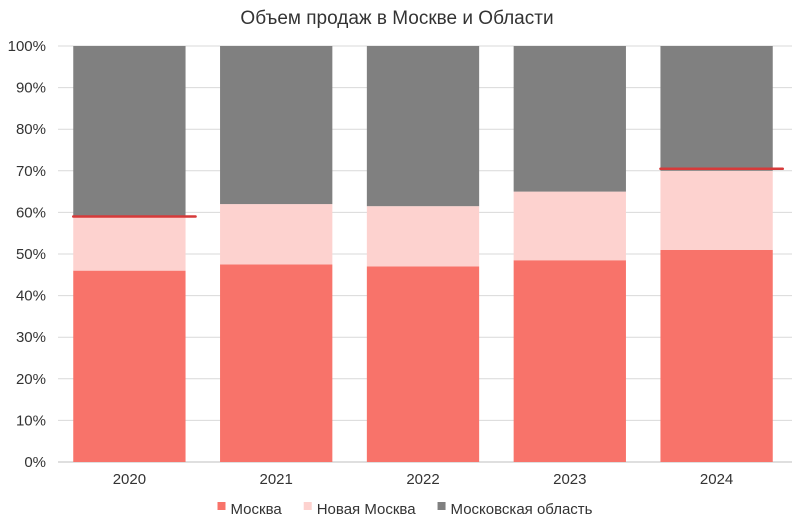 The height and width of the screenshot is (527, 800). What do you see at coordinates (31, 129) in the screenshot?
I see `y-tick-label: 80%` at bounding box center [31, 129].